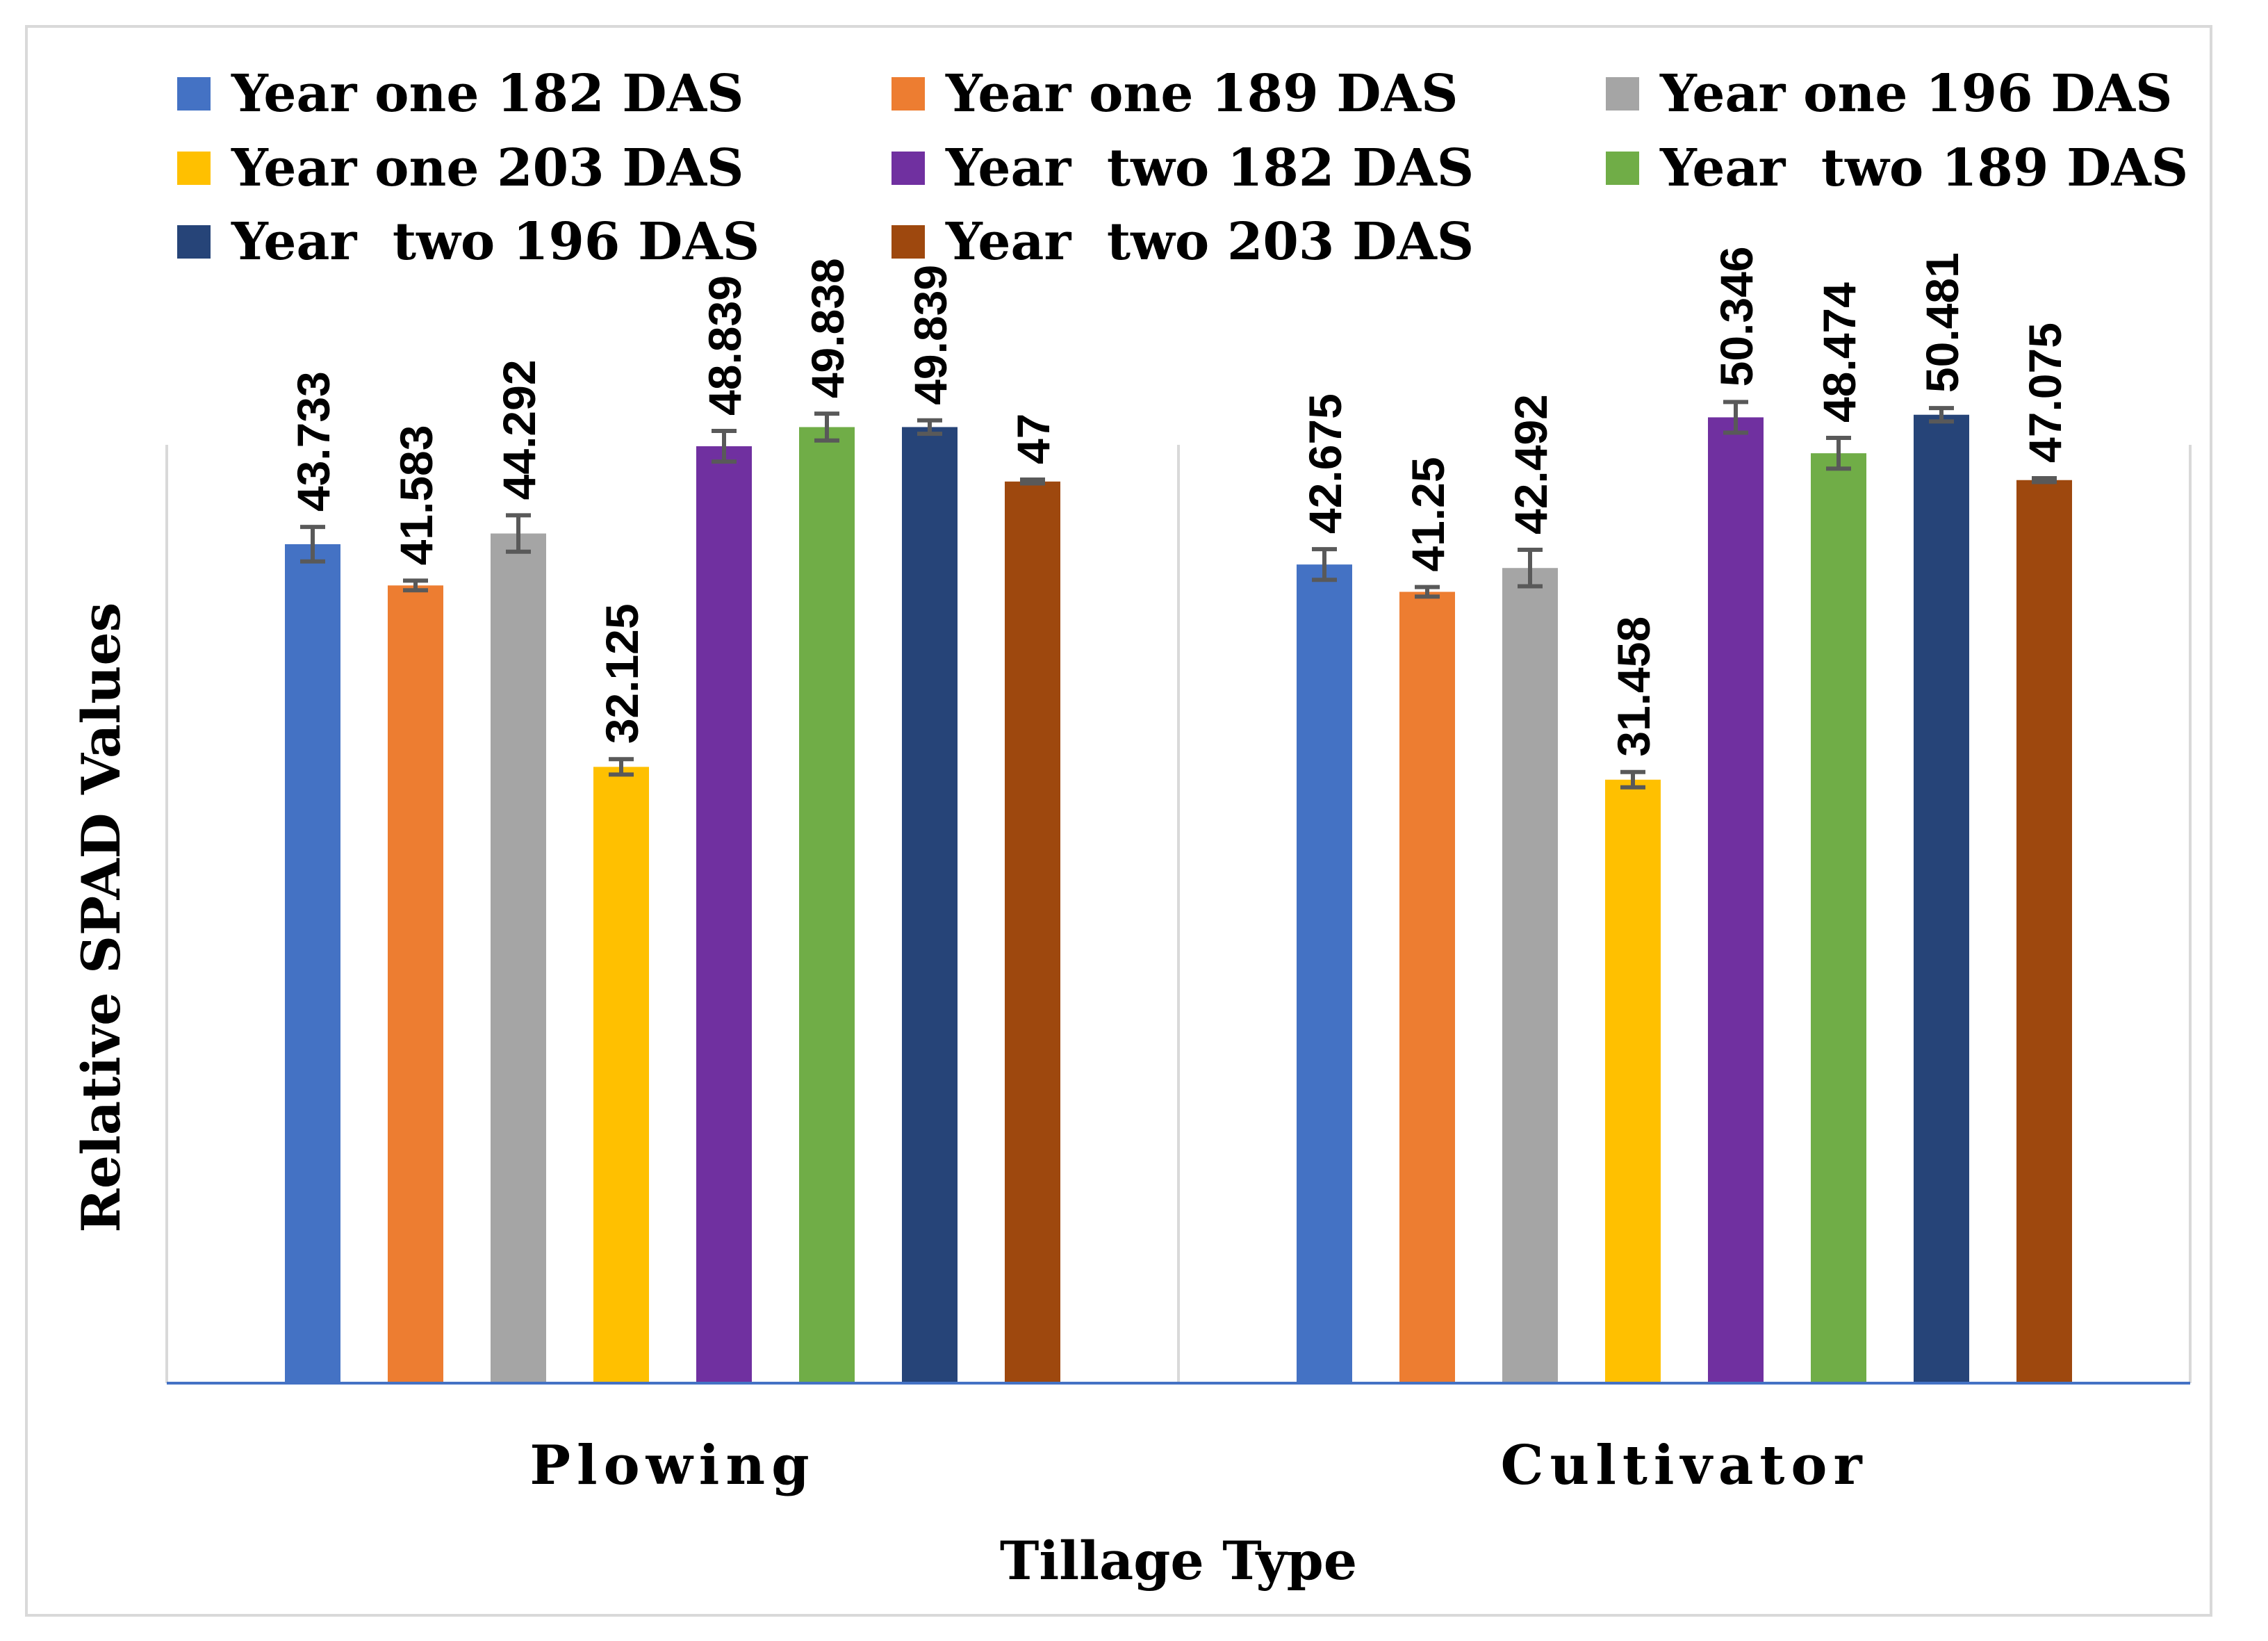  I want to click on data-label: 49.839, so click(930, 335).